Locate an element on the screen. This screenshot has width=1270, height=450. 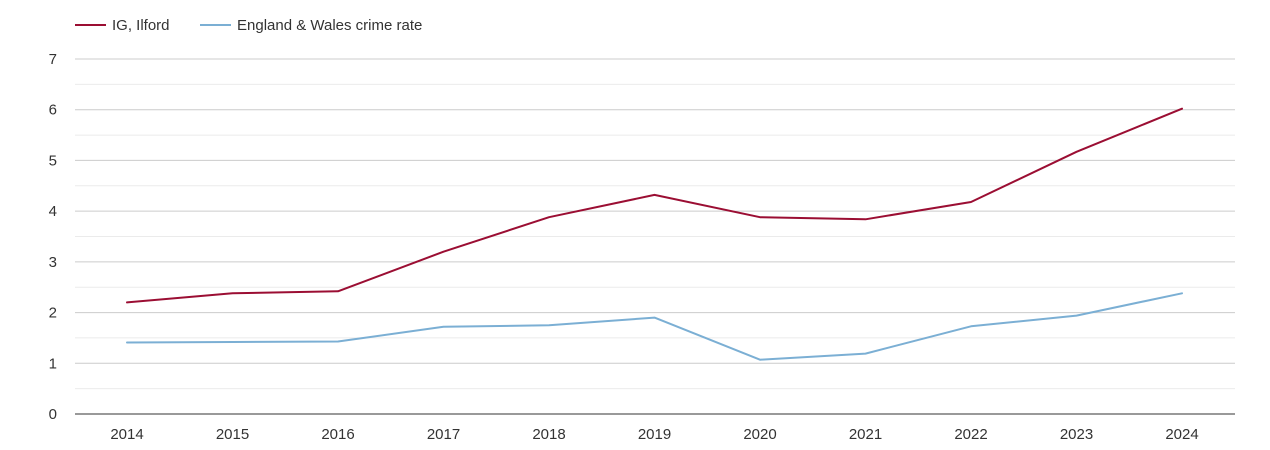
y-tick-label: 5 is located at coordinates (53, 160).